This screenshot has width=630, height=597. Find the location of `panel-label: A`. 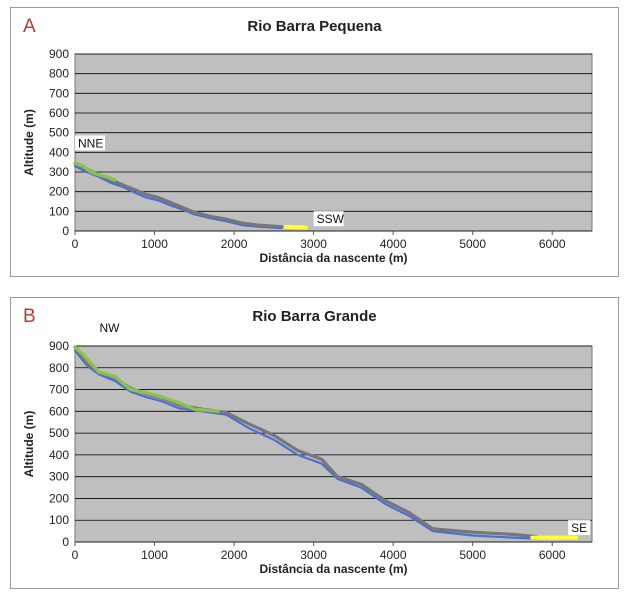

panel-label: A is located at coordinates (29, 26).